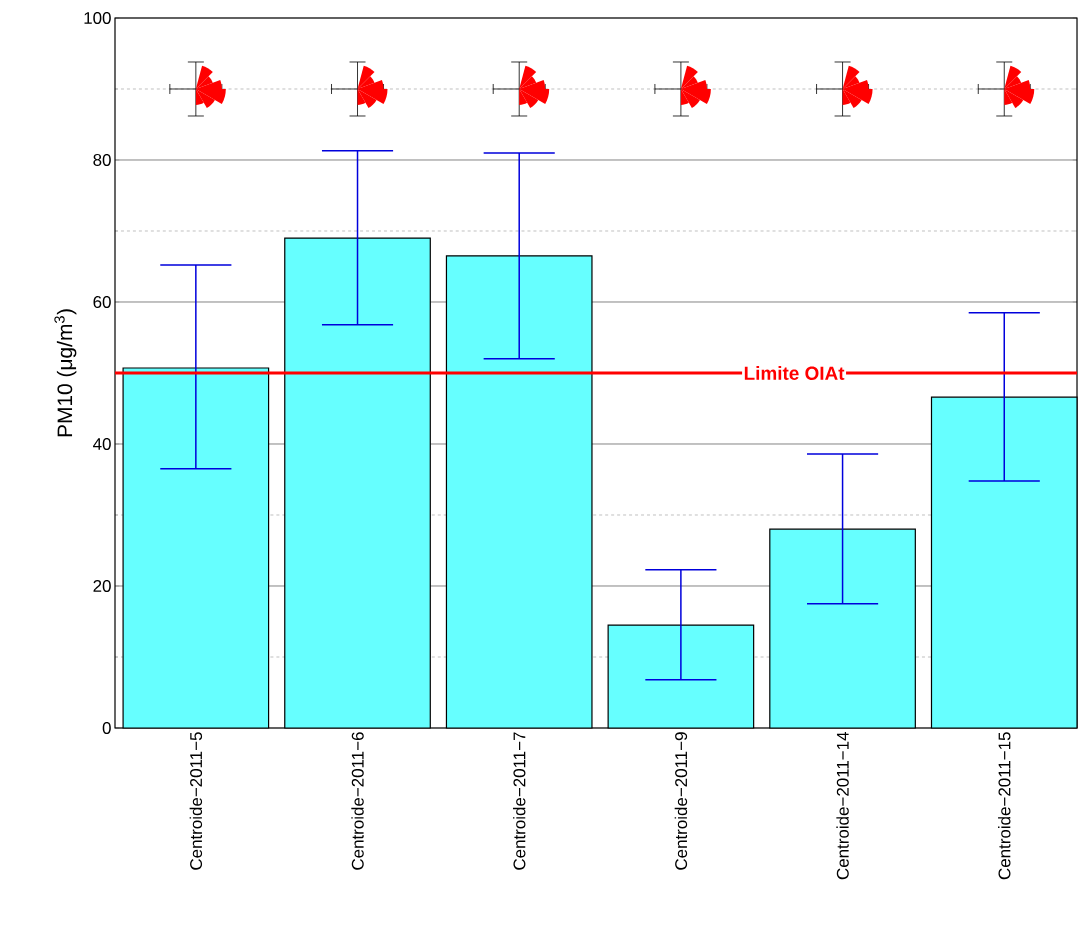  What do you see at coordinates (102, 159) in the screenshot?
I see `y-tick-label: 80` at bounding box center [102, 159].